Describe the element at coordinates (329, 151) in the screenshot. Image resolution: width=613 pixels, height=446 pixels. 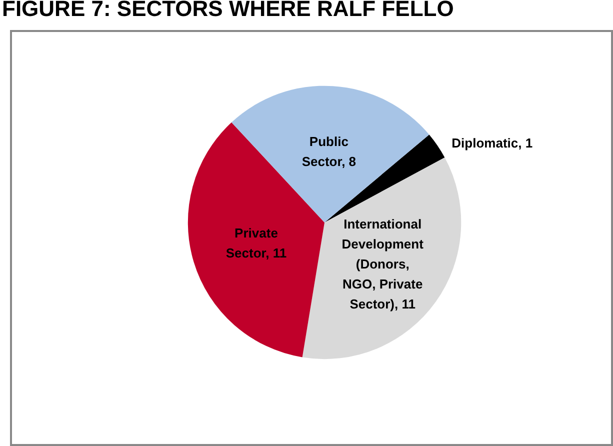
I see `slice-label: Public Sector, 8` at that location.